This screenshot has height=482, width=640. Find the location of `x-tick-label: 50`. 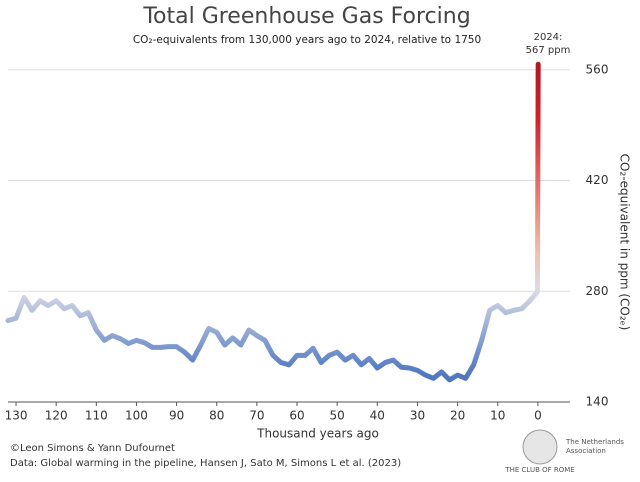

x-tick-label: 50 is located at coordinates (337, 416).